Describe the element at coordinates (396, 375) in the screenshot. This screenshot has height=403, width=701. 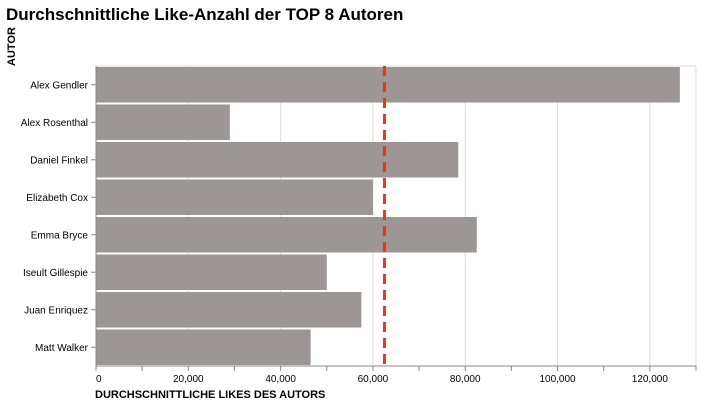
I see `x-axis: 0 20,000 40,000 60,000 80,000 100,000 120,000` at that location.